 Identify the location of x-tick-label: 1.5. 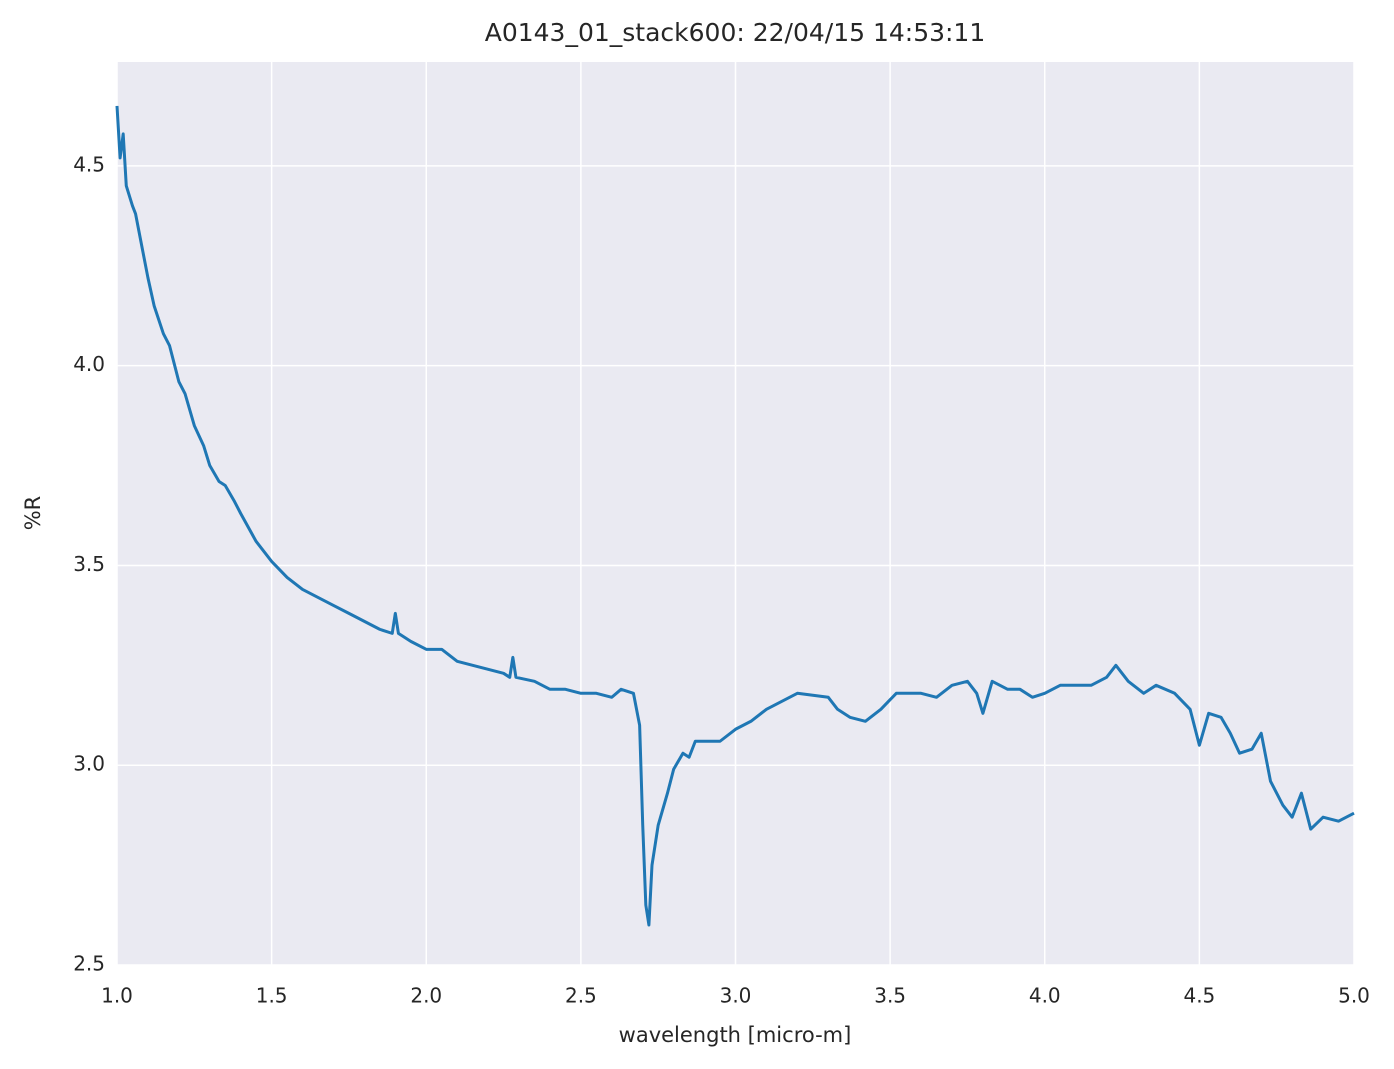
(272, 996).